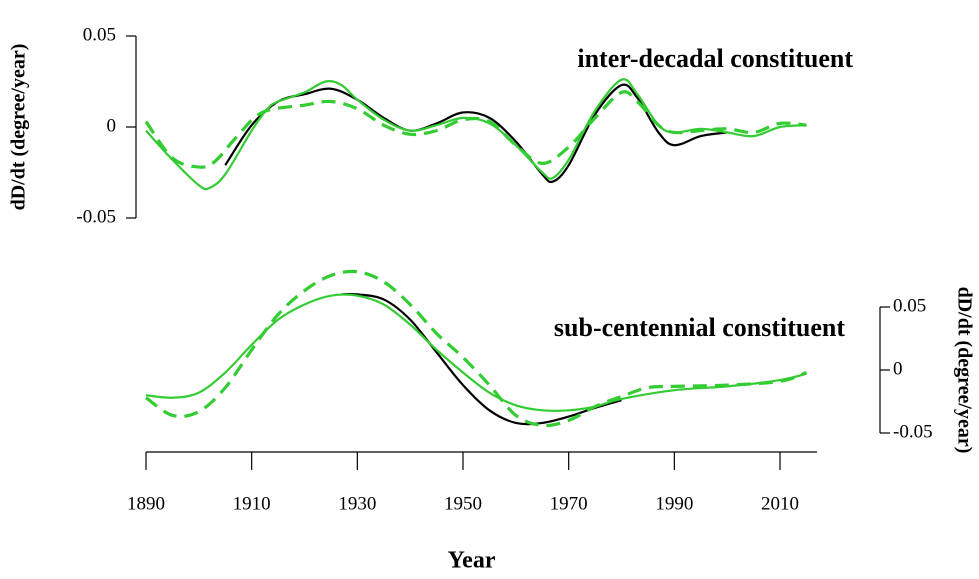  What do you see at coordinates (780, 503) in the screenshot?
I see `x-tick-label: 2010` at bounding box center [780, 503].